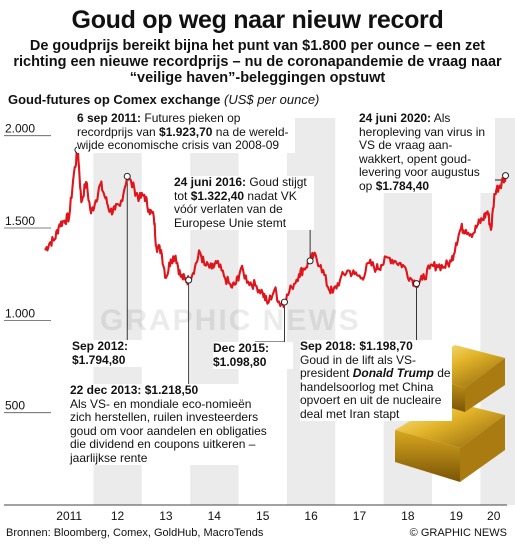 The height and width of the screenshot is (545, 515). I want to click on annotation-text: Futures pieken op recordprijs van, so click(159, 125).